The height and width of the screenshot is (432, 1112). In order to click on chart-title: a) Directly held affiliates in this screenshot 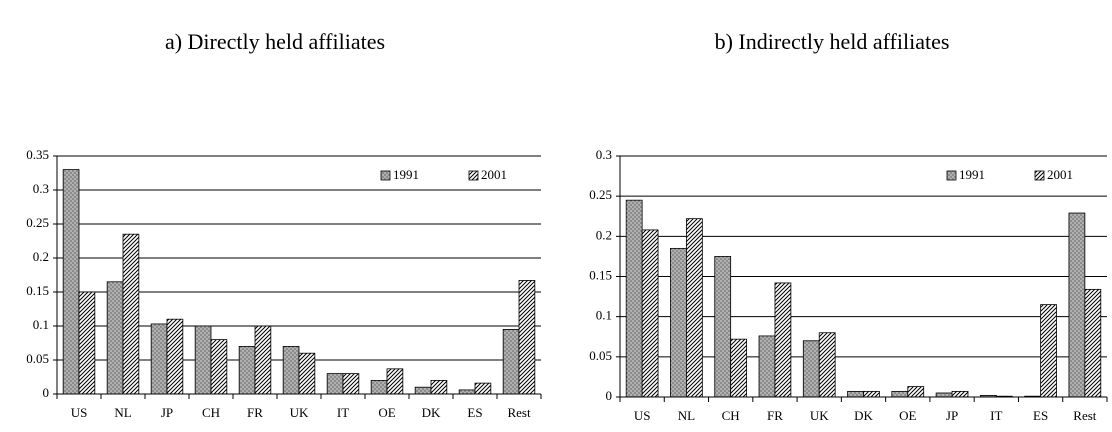, I will do `click(275, 41)`.